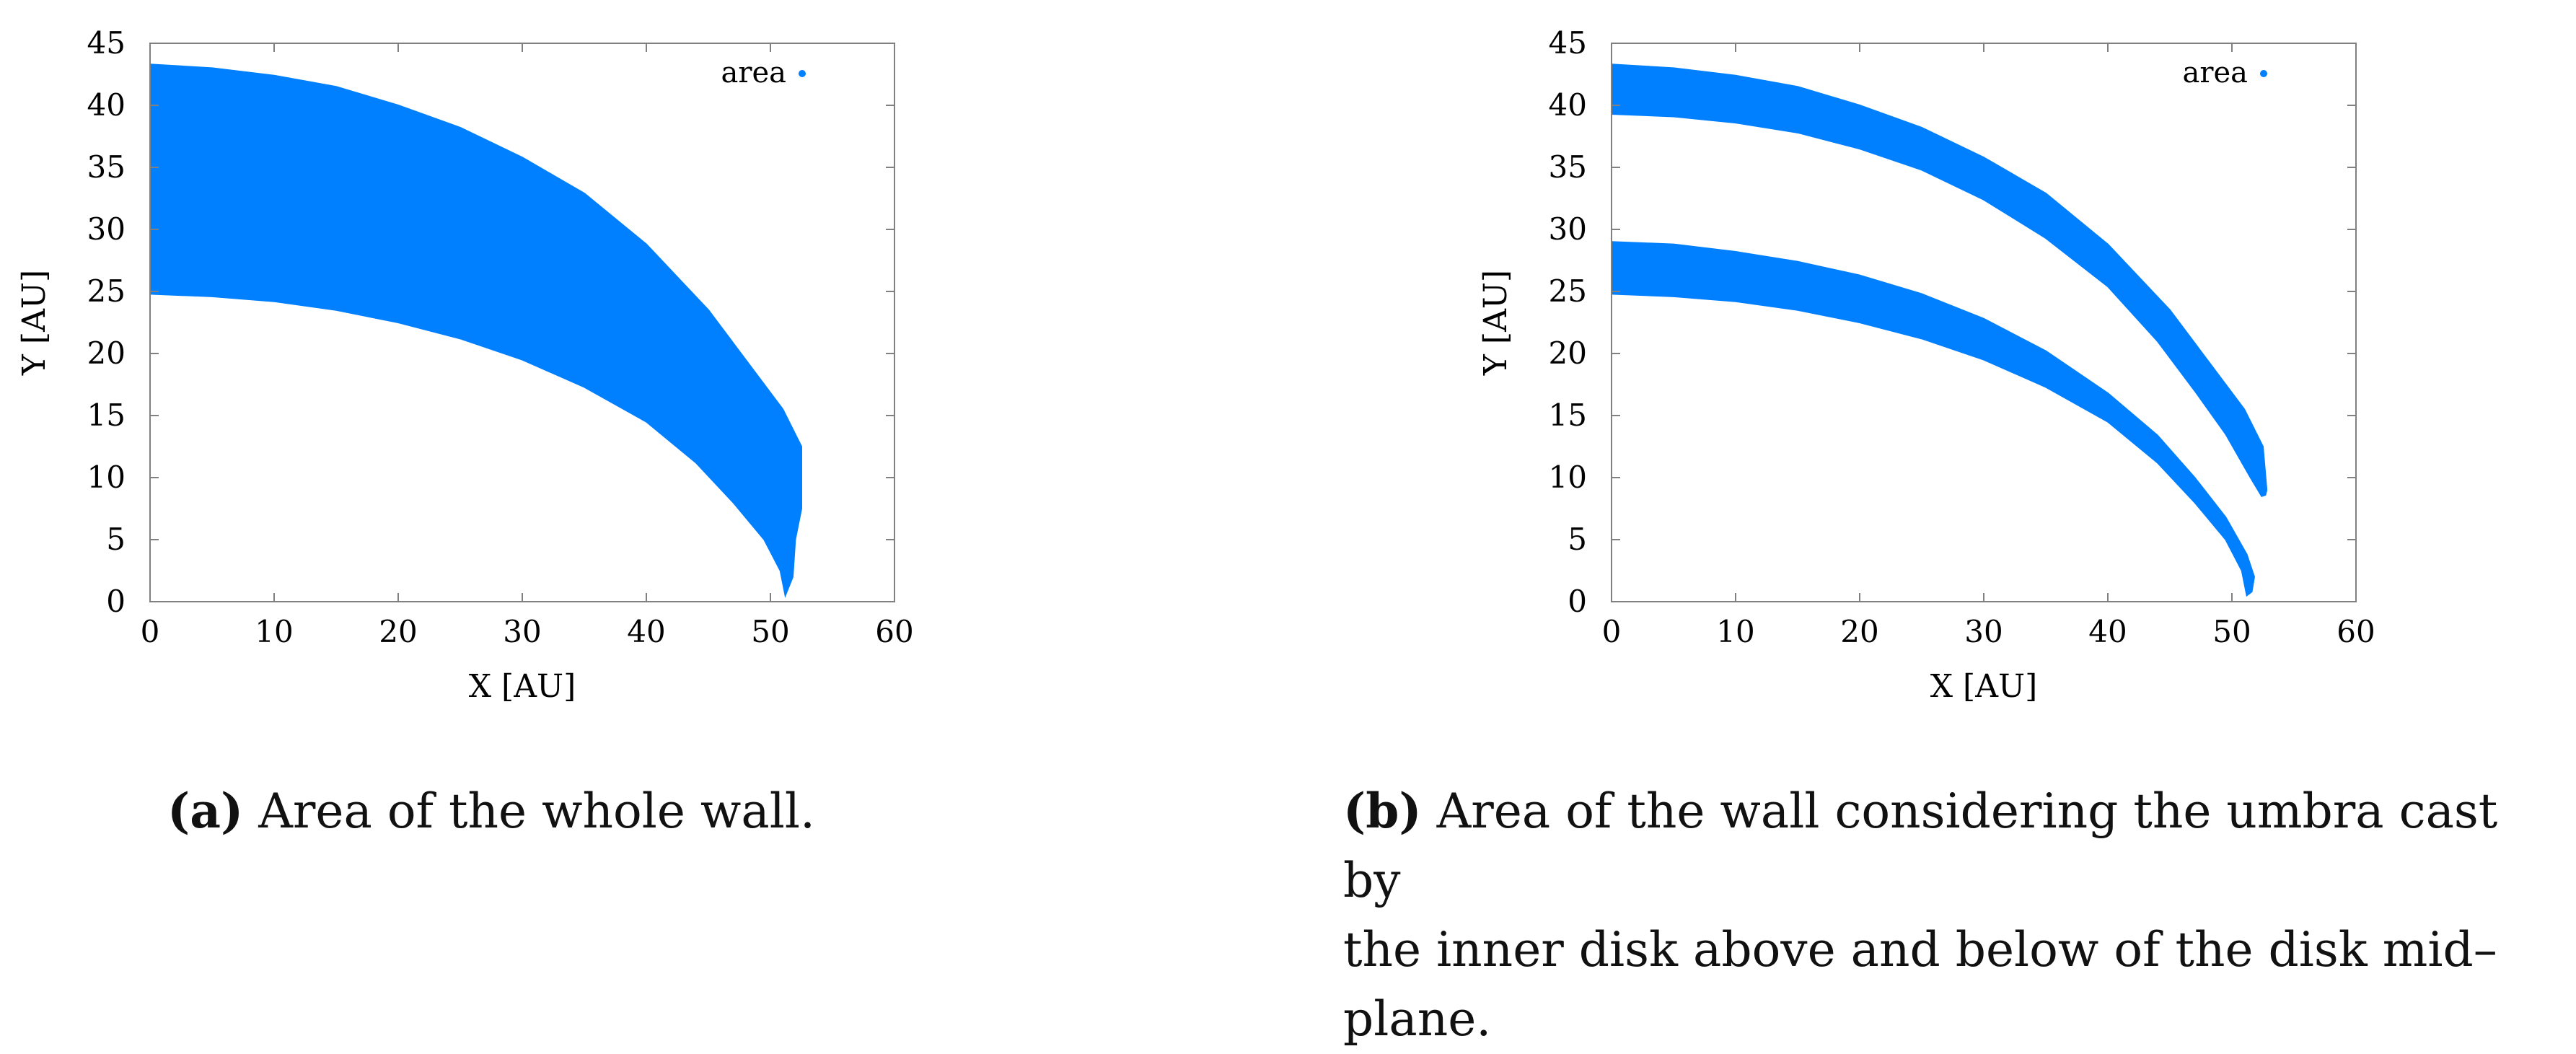 Image resolution: width=2576 pixels, height=1054 pixels. I want to click on panel-a-y-tick-label: 30, so click(106, 229).